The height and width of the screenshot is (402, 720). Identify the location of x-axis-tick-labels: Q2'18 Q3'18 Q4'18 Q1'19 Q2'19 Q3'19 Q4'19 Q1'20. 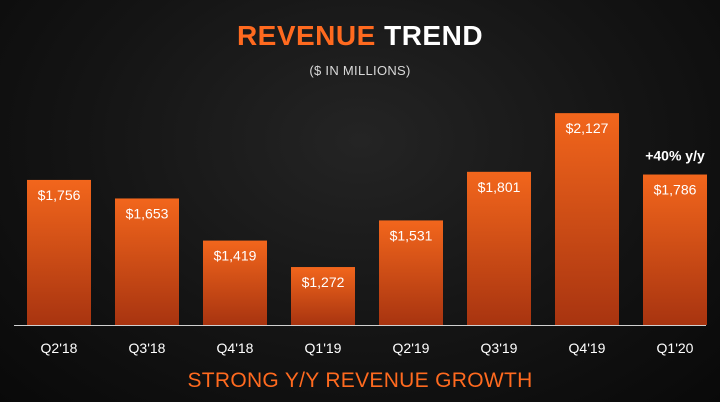
(367, 348).